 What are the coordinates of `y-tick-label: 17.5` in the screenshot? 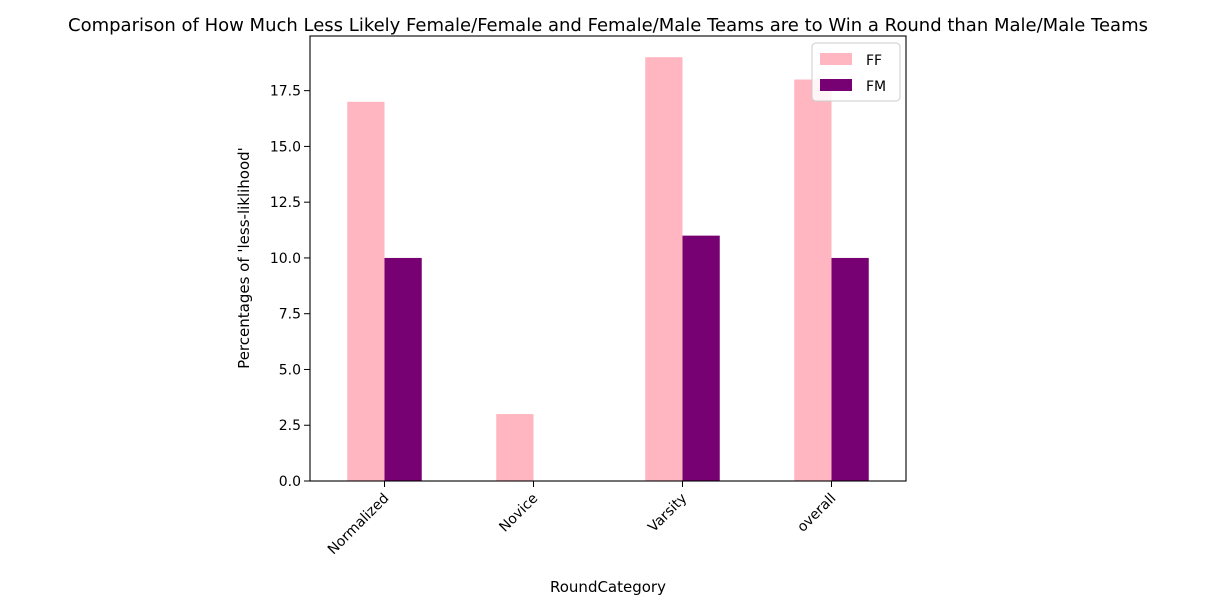 It's located at (285, 92).